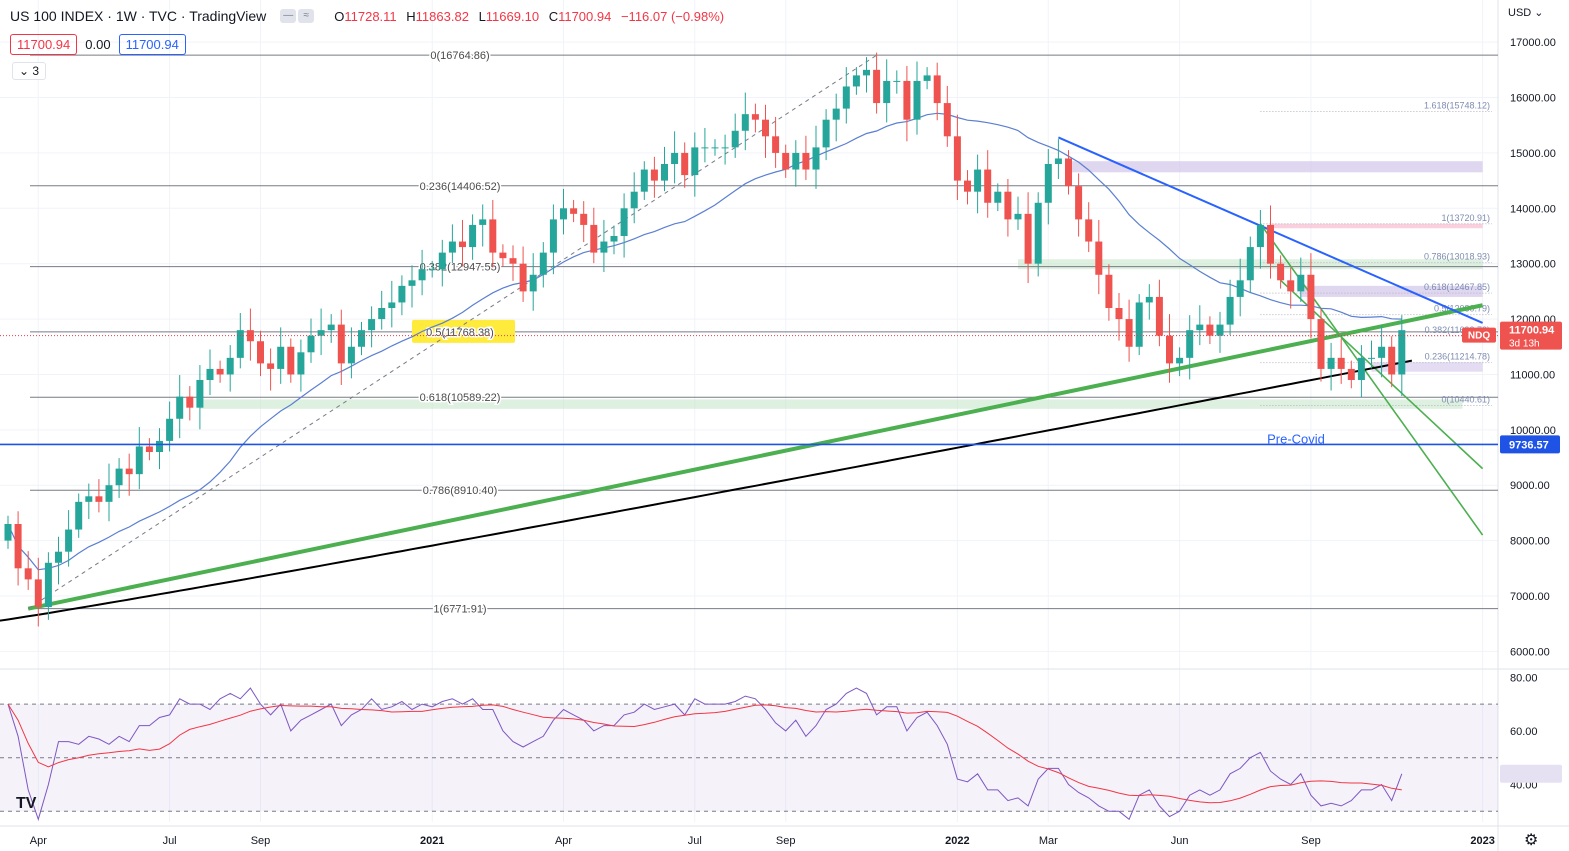 This screenshot has width=1569, height=851. I want to click on currency-label: USD ⌄, so click(1526, 13).